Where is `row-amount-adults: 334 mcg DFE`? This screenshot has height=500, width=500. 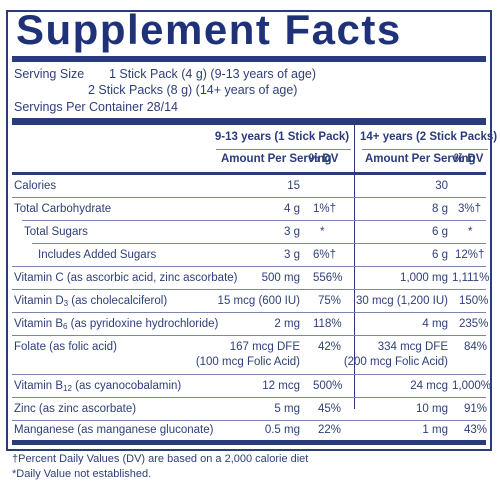
row-amount-adults: 334 mcg DFE is located at coordinates (412, 347).